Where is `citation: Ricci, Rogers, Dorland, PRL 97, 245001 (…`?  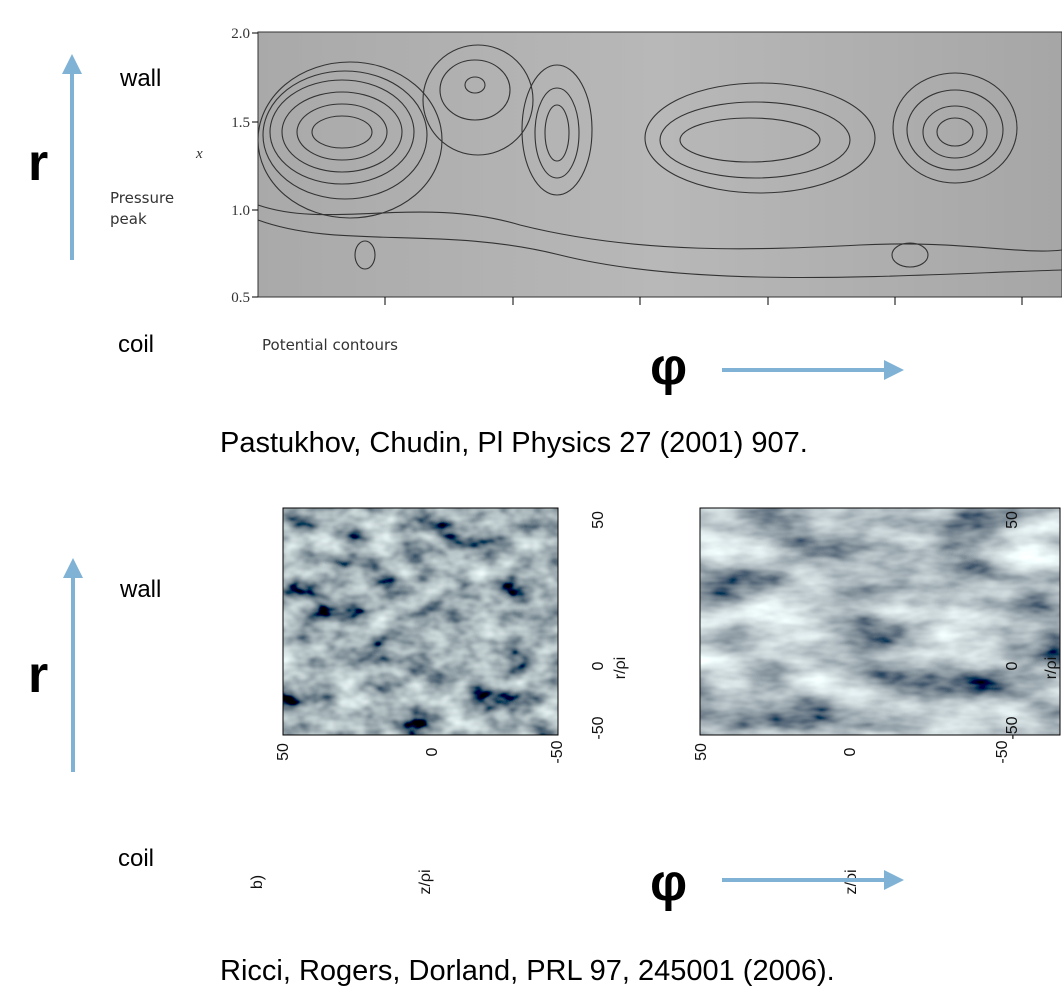
citation: Ricci, Rogers, Dorland, PRL 97, 245001 (… is located at coordinates (527, 971).